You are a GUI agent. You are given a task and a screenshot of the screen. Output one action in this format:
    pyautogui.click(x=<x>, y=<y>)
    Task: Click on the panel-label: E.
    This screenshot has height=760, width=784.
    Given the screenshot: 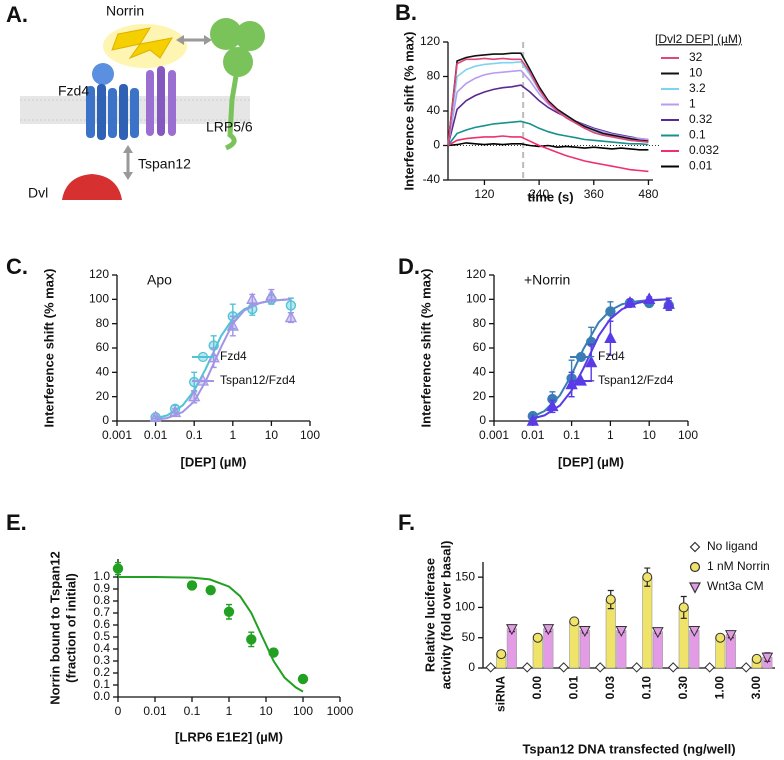 What is the action you would take?
    pyautogui.click(x=16, y=522)
    